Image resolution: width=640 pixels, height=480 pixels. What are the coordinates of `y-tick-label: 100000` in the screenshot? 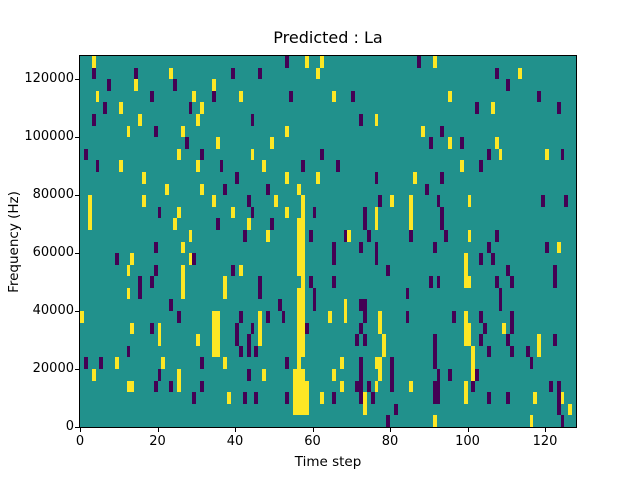 It's located at (49, 137).